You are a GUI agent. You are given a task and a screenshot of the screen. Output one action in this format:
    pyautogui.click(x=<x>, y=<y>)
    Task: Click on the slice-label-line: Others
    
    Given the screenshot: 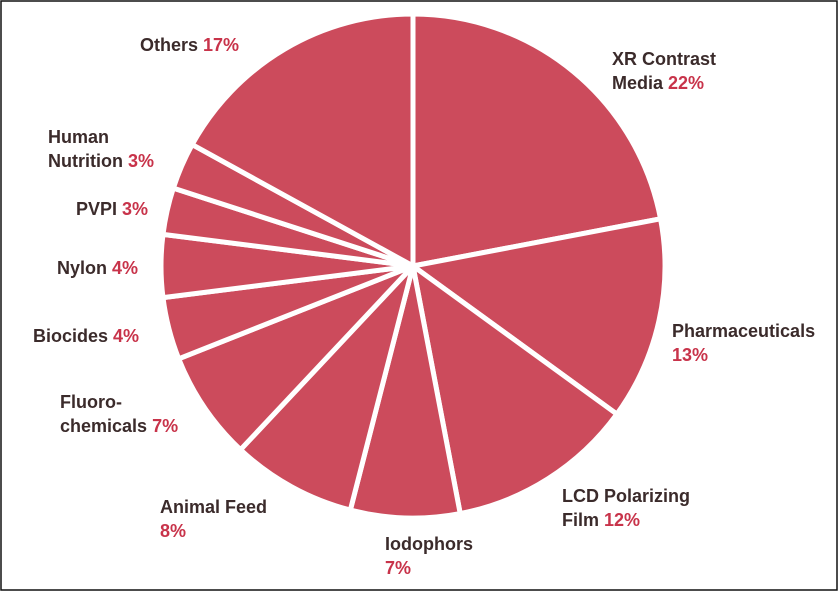 What is the action you would take?
    pyautogui.click(x=169, y=45)
    